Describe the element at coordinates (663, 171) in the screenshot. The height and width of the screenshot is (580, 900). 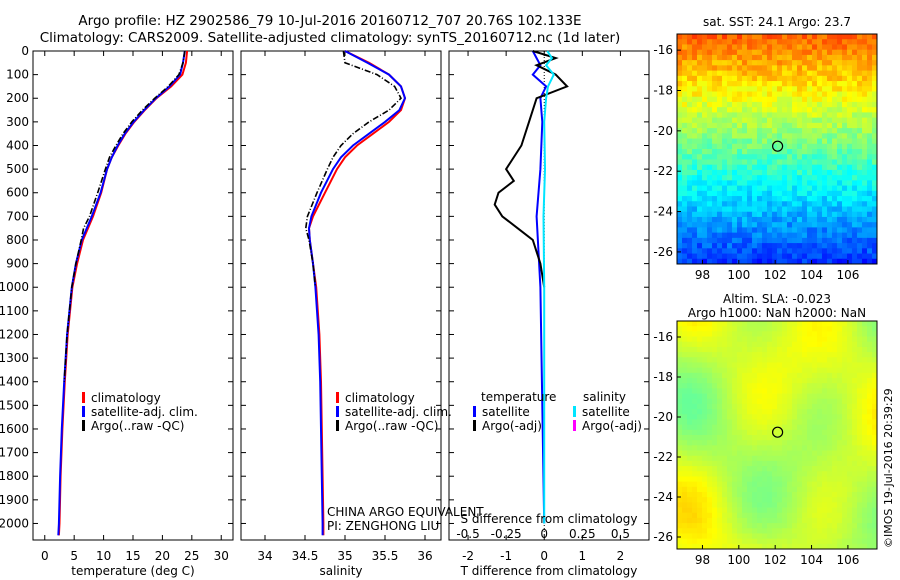
I see `lat-tick-label: -22` at that location.